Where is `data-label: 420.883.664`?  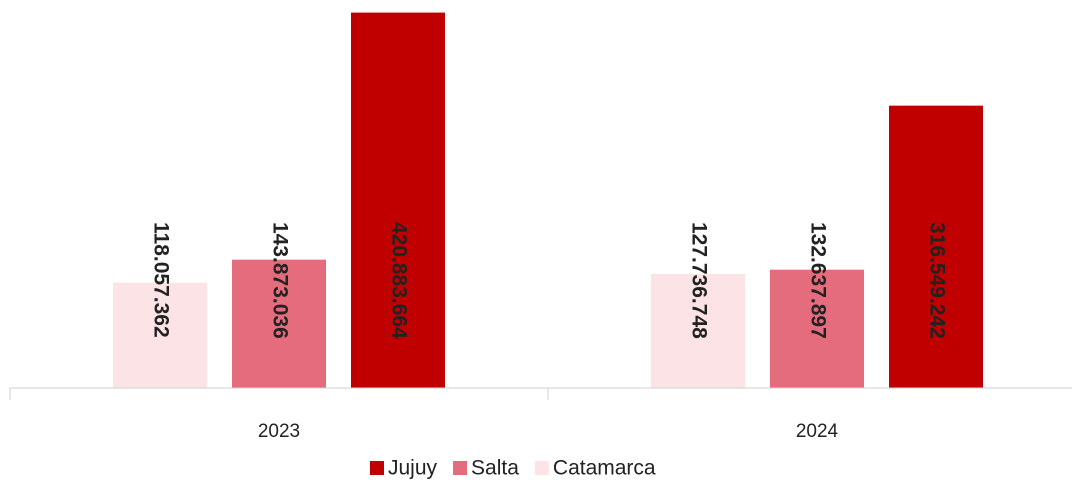 data-label: 420.883.664 is located at coordinates (398, 280).